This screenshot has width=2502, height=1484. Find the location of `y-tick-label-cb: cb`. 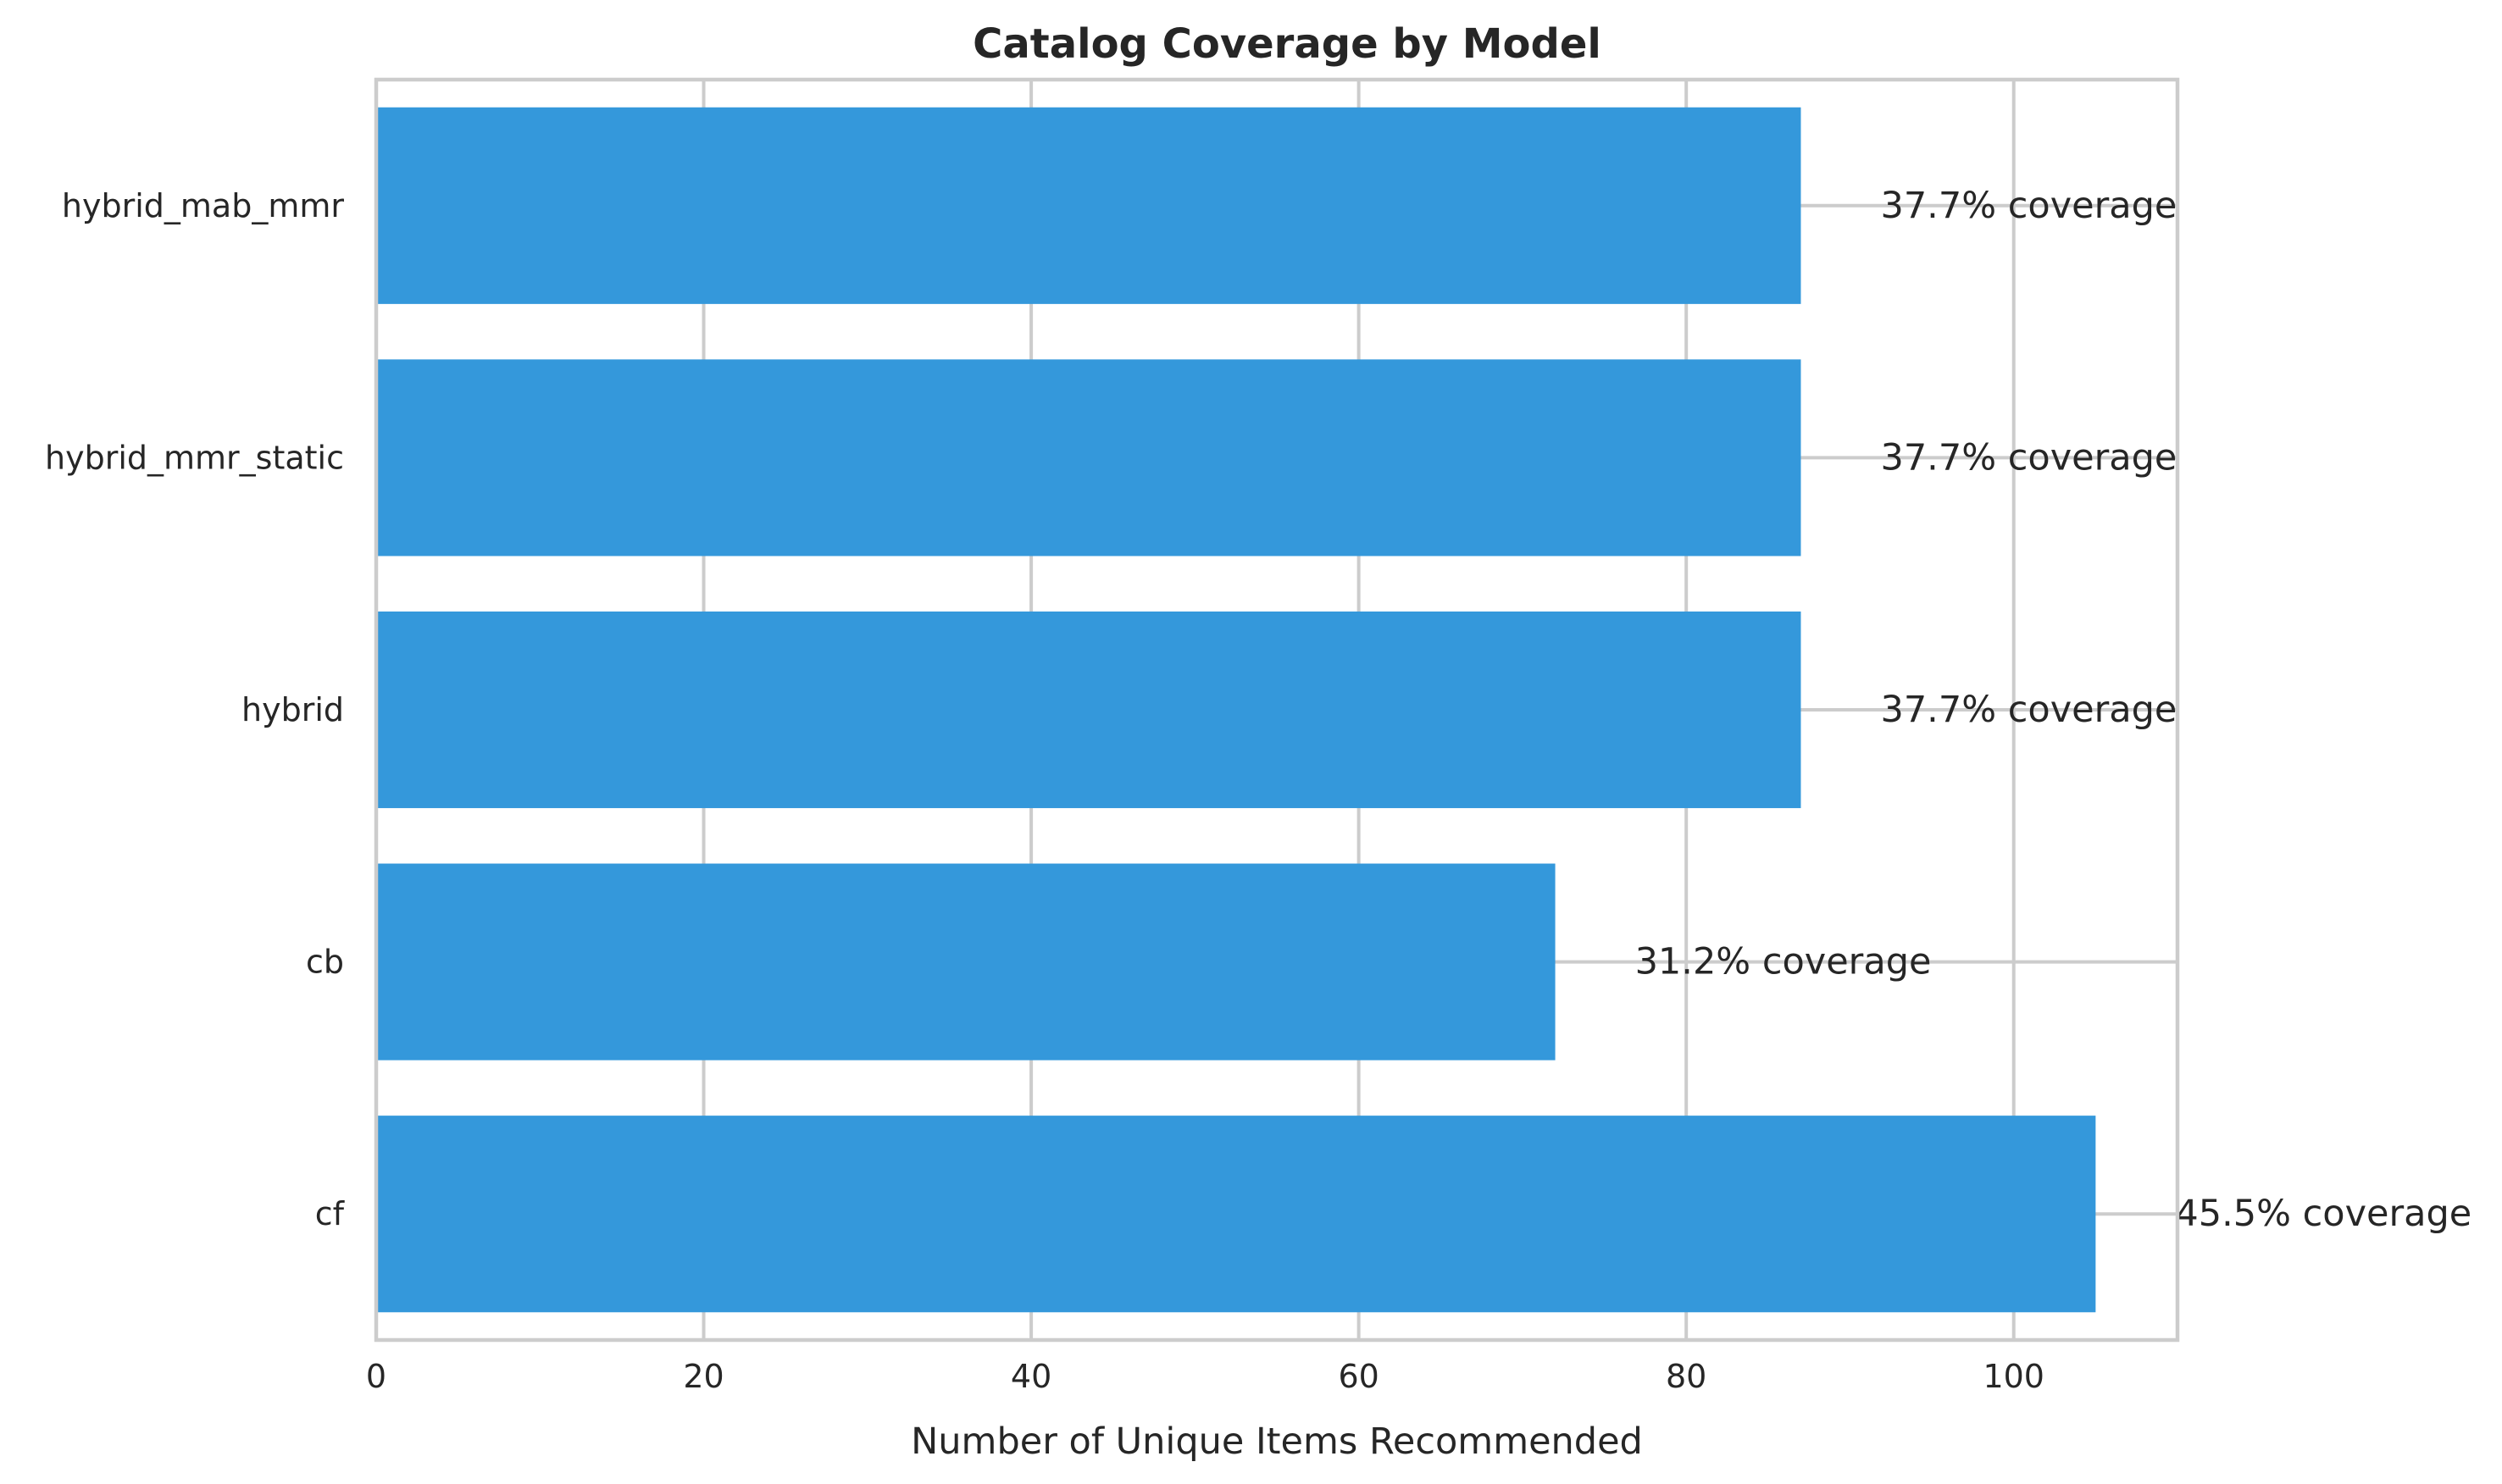

y-tick-label-cb: cb is located at coordinates (325, 962).